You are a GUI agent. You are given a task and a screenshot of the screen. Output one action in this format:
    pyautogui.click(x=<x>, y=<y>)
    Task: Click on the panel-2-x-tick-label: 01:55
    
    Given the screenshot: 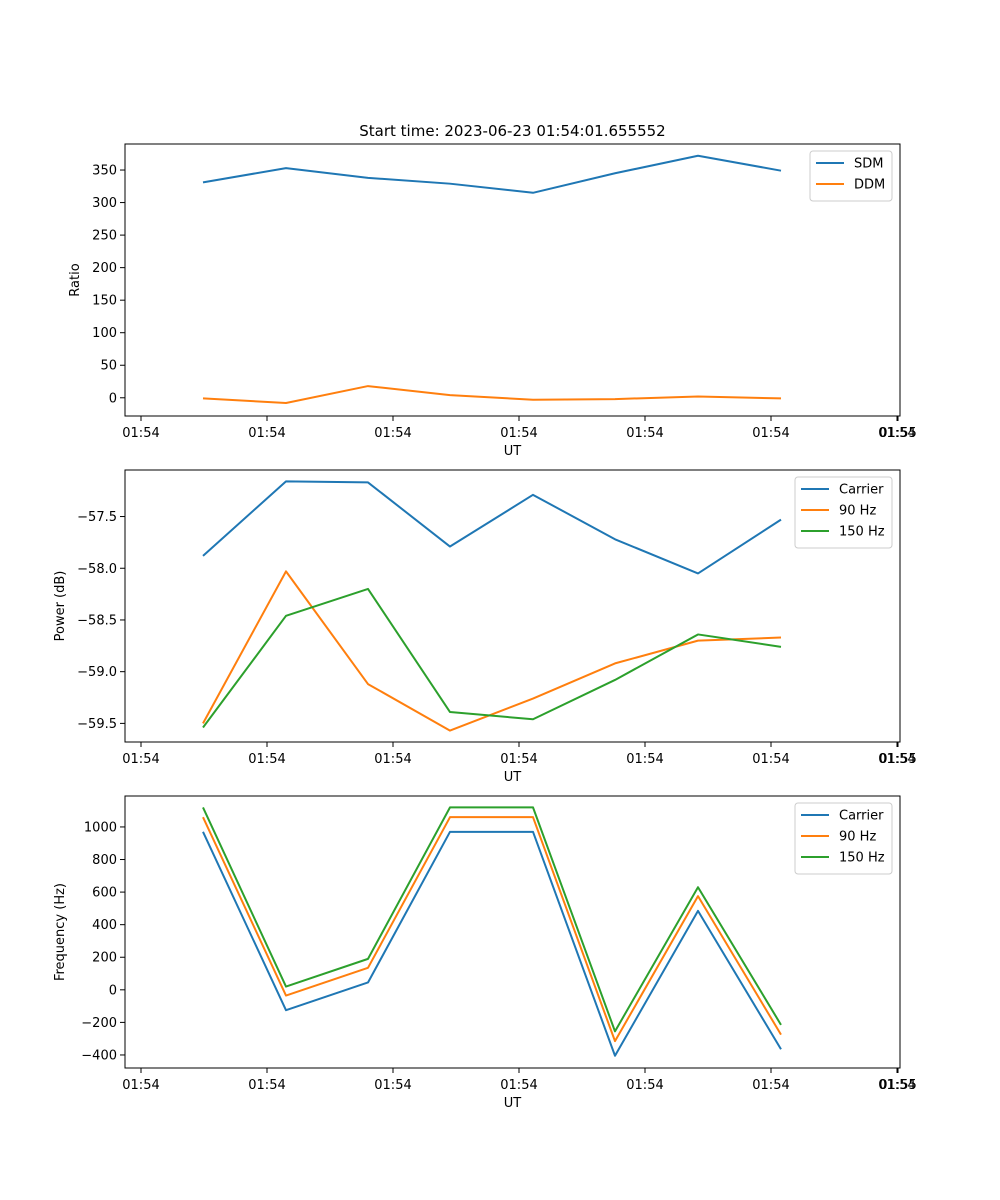 What is the action you would take?
    pyautogui.click(x=897, y=759)
    